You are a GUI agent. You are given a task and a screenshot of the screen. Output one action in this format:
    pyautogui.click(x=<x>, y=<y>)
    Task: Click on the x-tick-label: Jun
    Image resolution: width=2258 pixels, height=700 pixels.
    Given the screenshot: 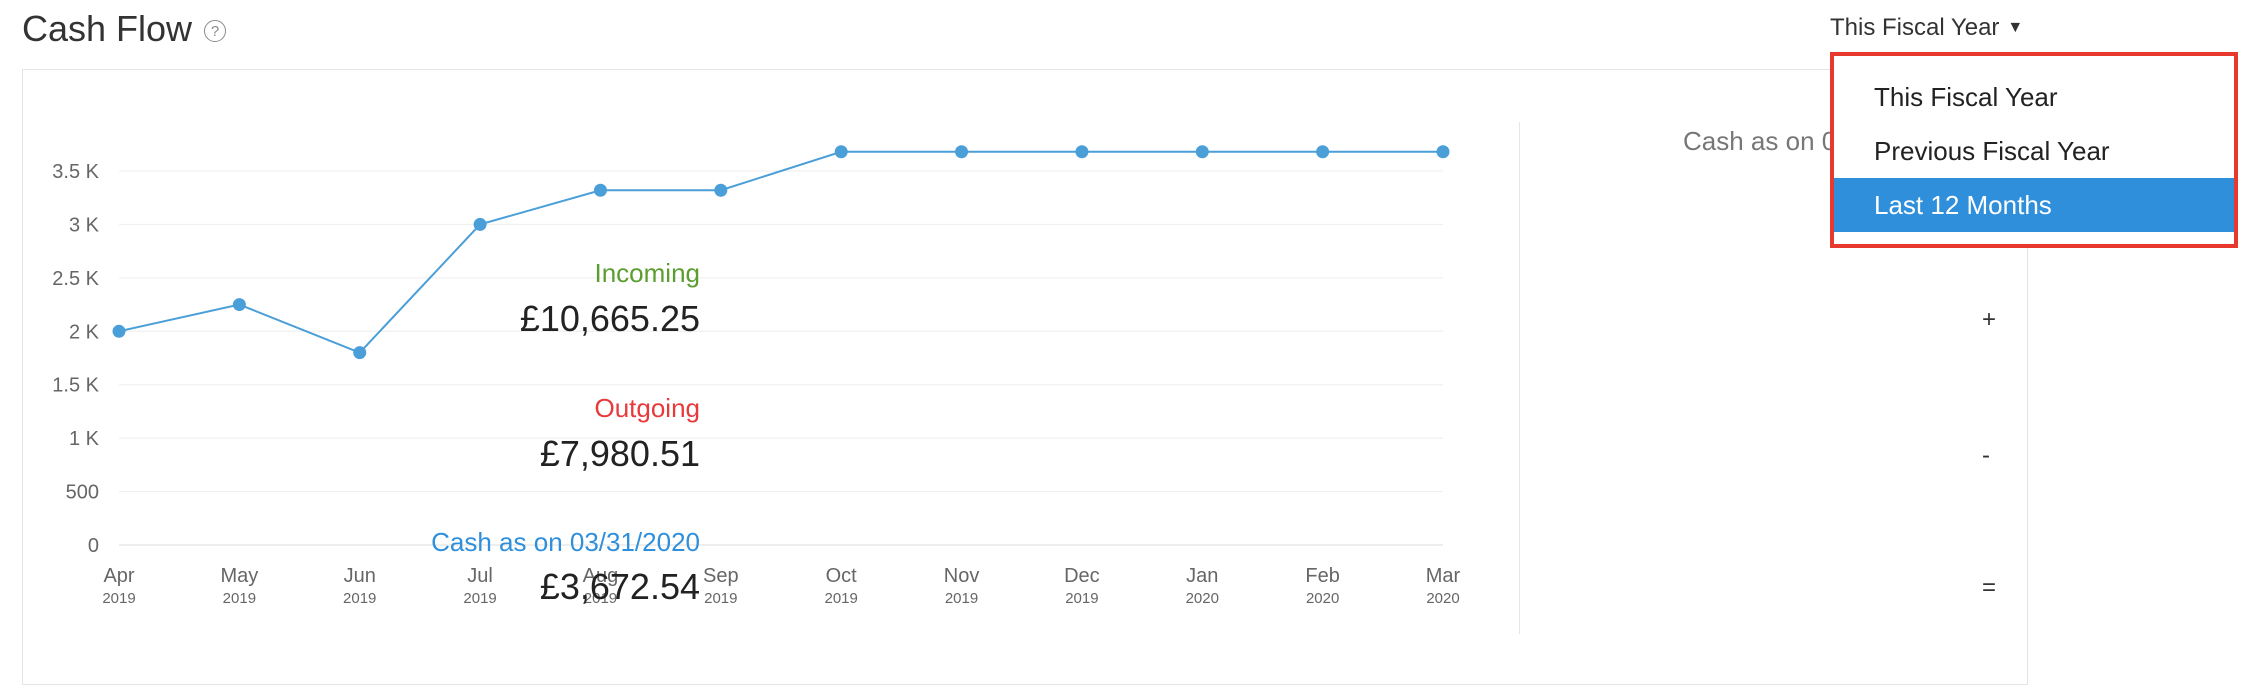 What is the action you would take?
    pyautogui.click(x=360, y=576)
    